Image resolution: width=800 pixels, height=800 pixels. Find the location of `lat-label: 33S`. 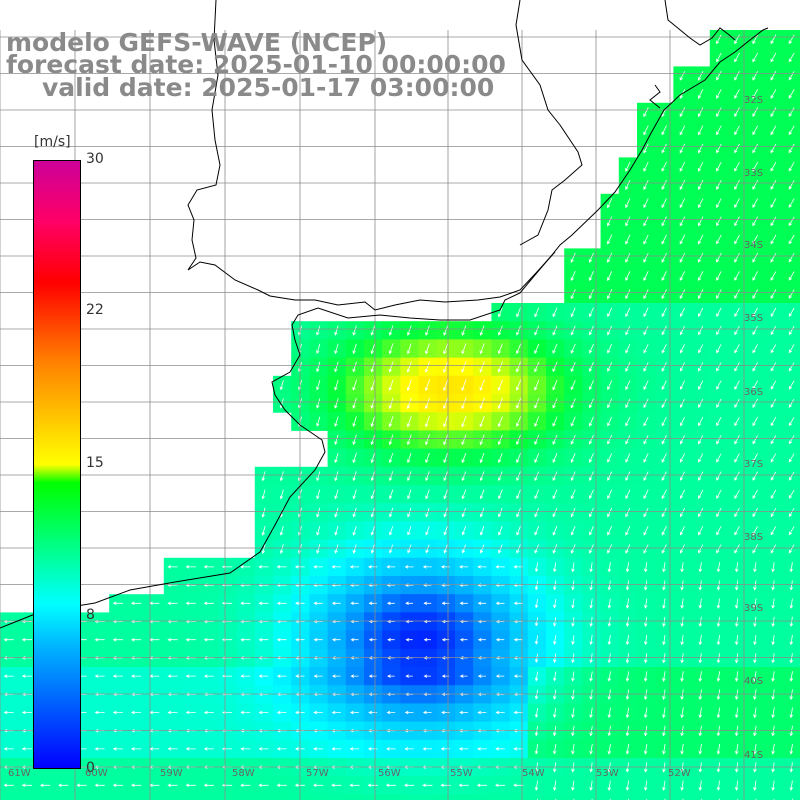

lat-label: 33S is located at coordinates (754, 173).